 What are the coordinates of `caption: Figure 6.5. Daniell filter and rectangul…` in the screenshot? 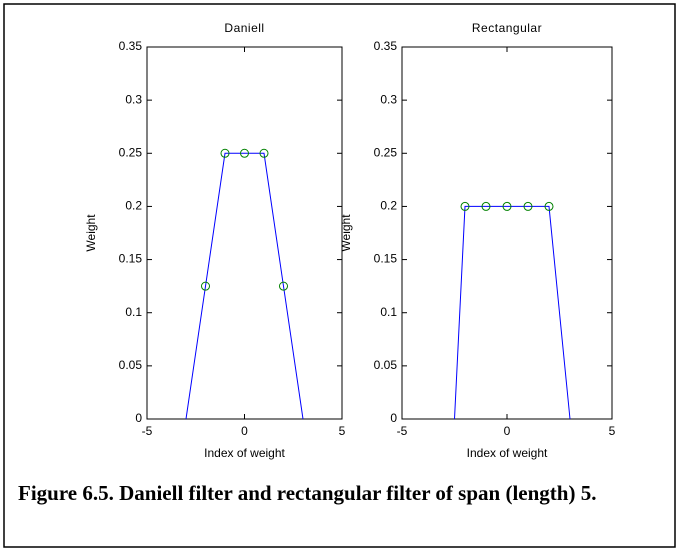 It's located at (307, 493).